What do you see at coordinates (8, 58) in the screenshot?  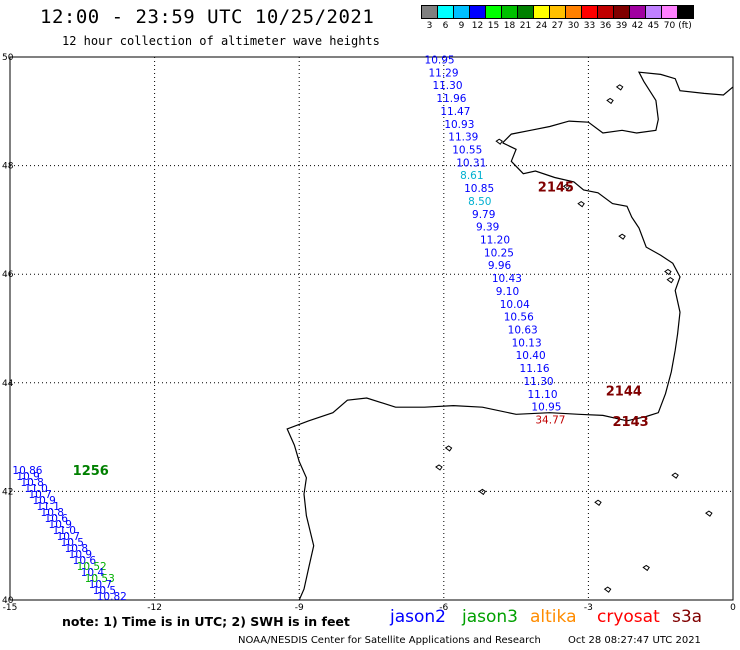 I see `lat-tick-label: 50` at bounding box center [8, 58].